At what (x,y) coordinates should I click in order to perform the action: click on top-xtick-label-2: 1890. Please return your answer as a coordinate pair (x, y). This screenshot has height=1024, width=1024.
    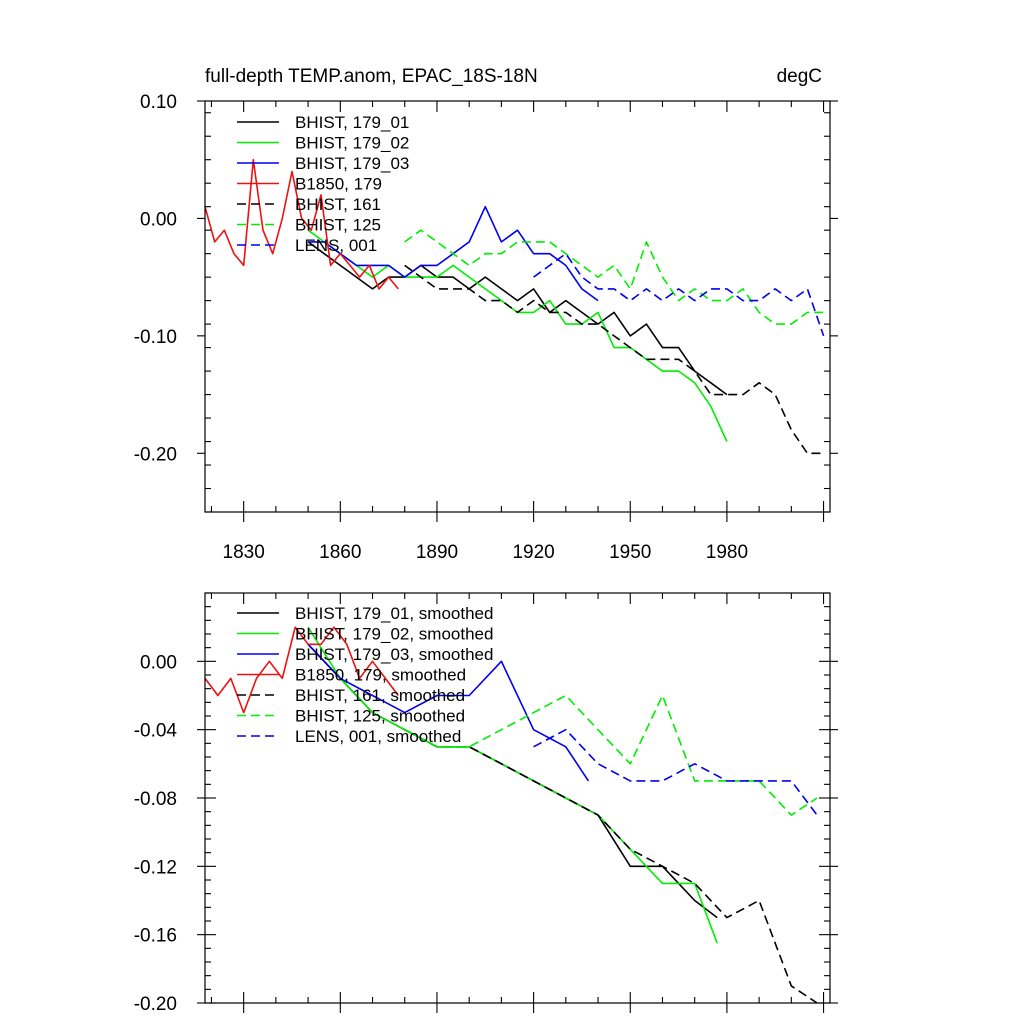
    Looking at the image, I should click on (437, 552).